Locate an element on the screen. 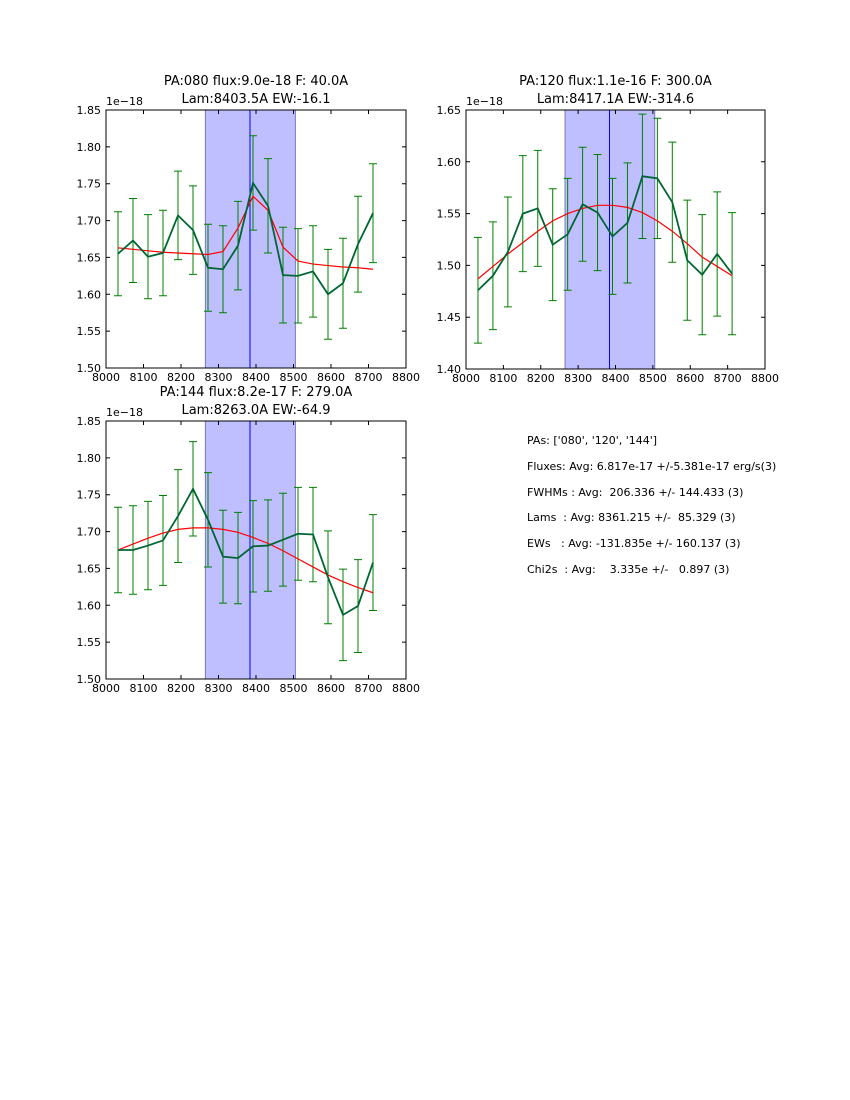 The width and height of the screenshot is (850, 1100). y-tick-label: 1.45 is located at coordinates (449, 317).